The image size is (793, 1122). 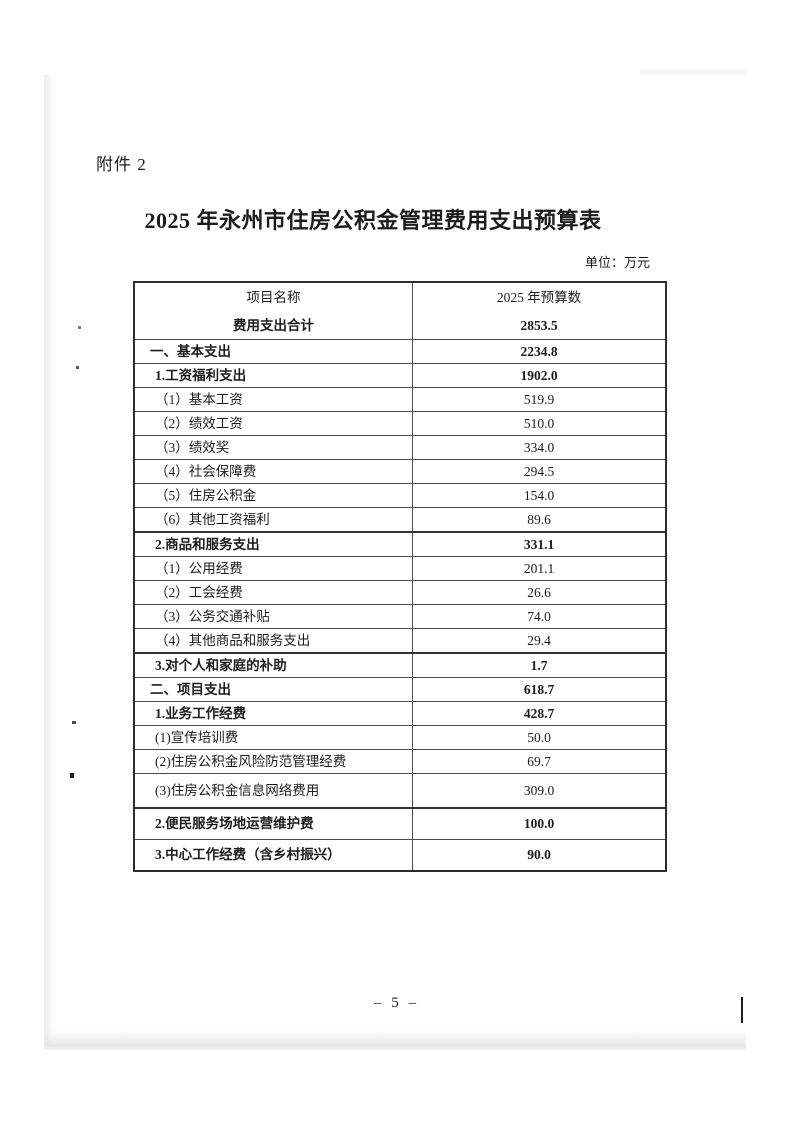 What do you see at coordinates (274, 325) in the screenshot?
I see `item-name-cell: 费用支出合计` at bounding box center [274, 325].